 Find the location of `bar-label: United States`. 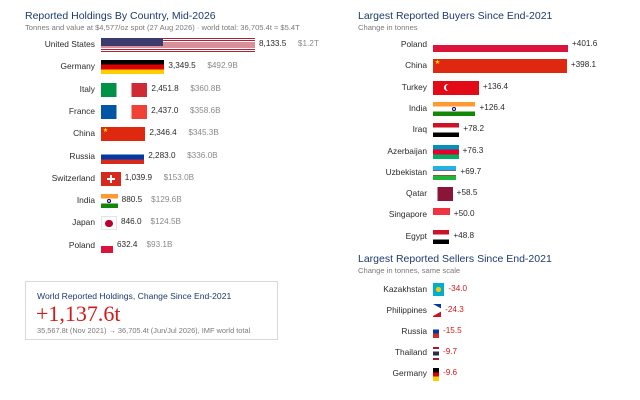

bar-label: United States is located at coordinates (69, 44).